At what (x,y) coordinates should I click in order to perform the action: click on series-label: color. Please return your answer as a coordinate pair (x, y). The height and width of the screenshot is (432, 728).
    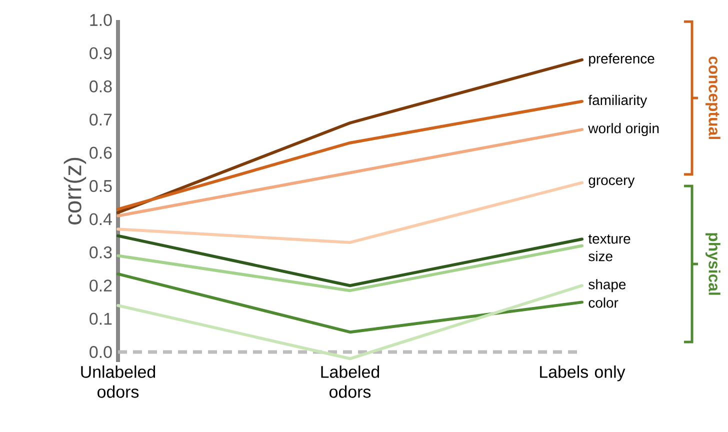
    Looking at the image, I should click on (603, 302).